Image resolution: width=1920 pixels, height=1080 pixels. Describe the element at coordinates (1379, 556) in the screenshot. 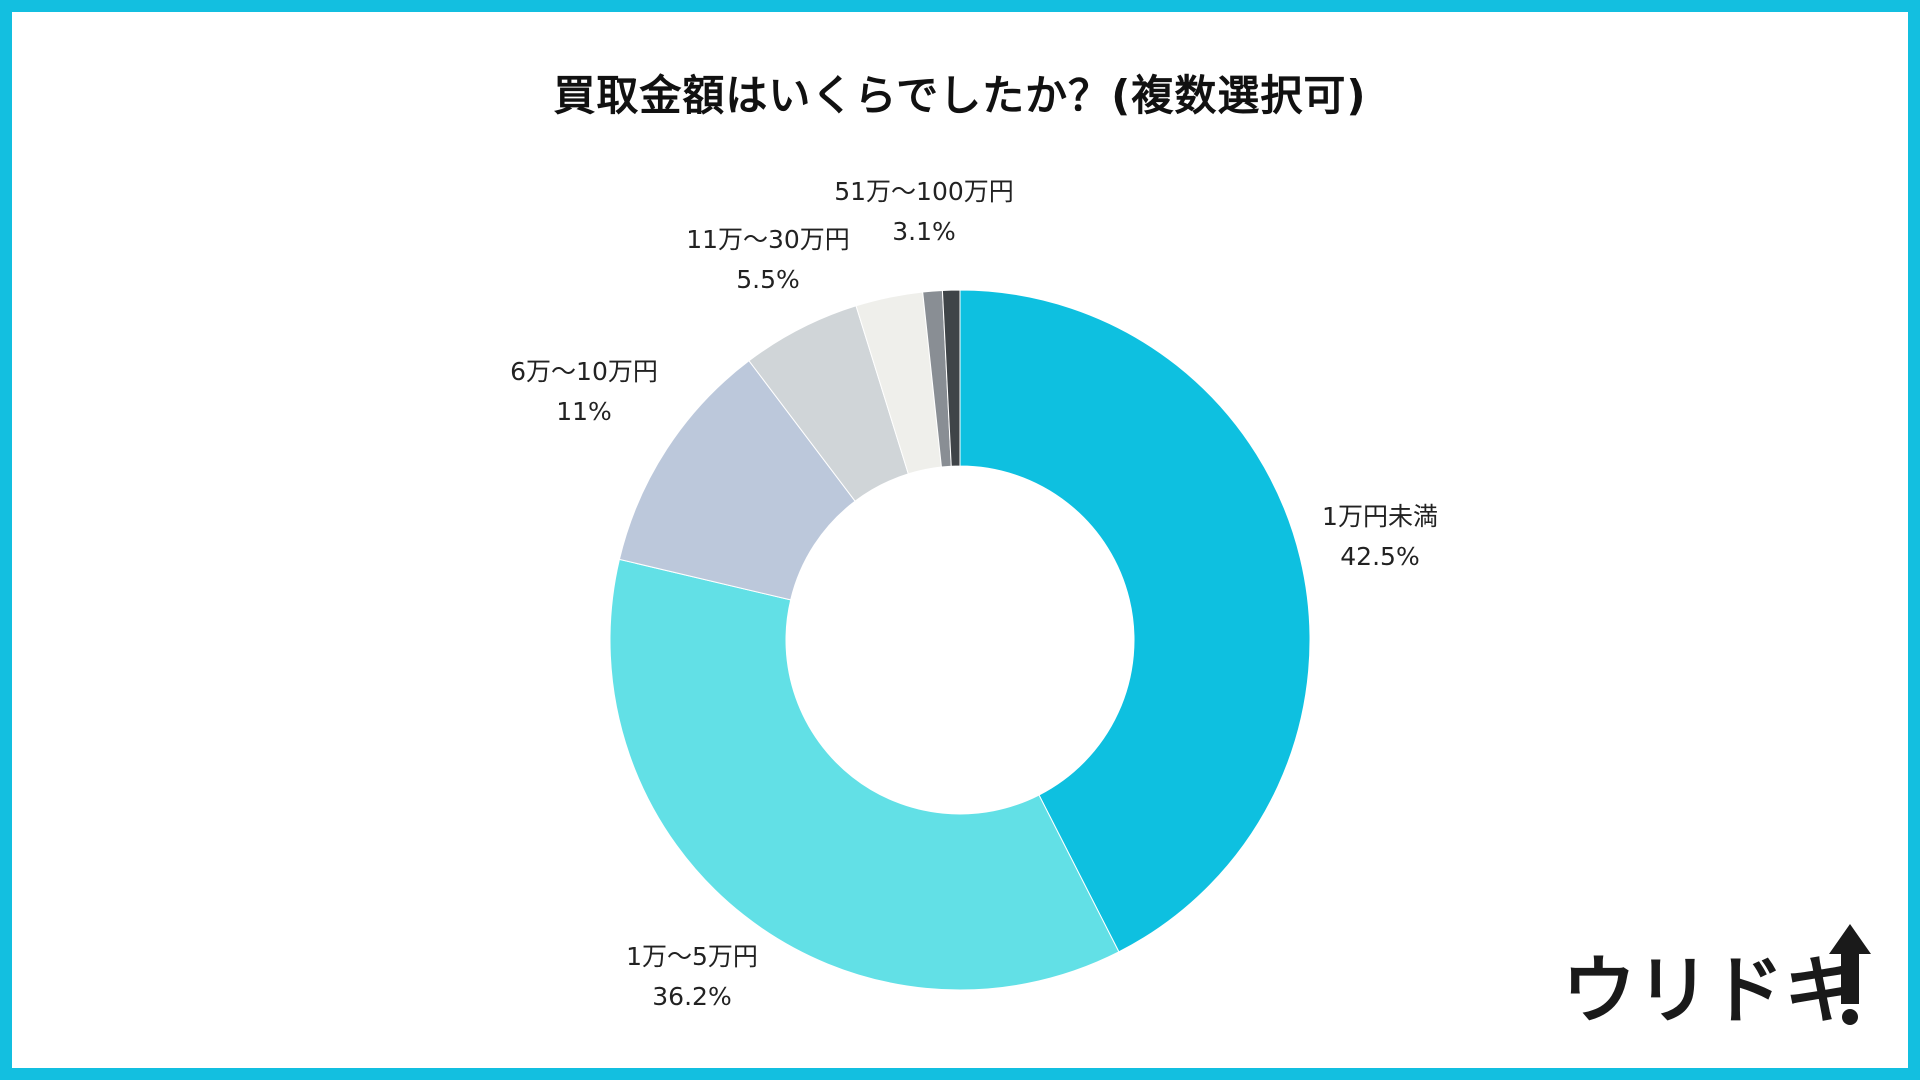

I see `slice-value-label: 42.5%` at that location.